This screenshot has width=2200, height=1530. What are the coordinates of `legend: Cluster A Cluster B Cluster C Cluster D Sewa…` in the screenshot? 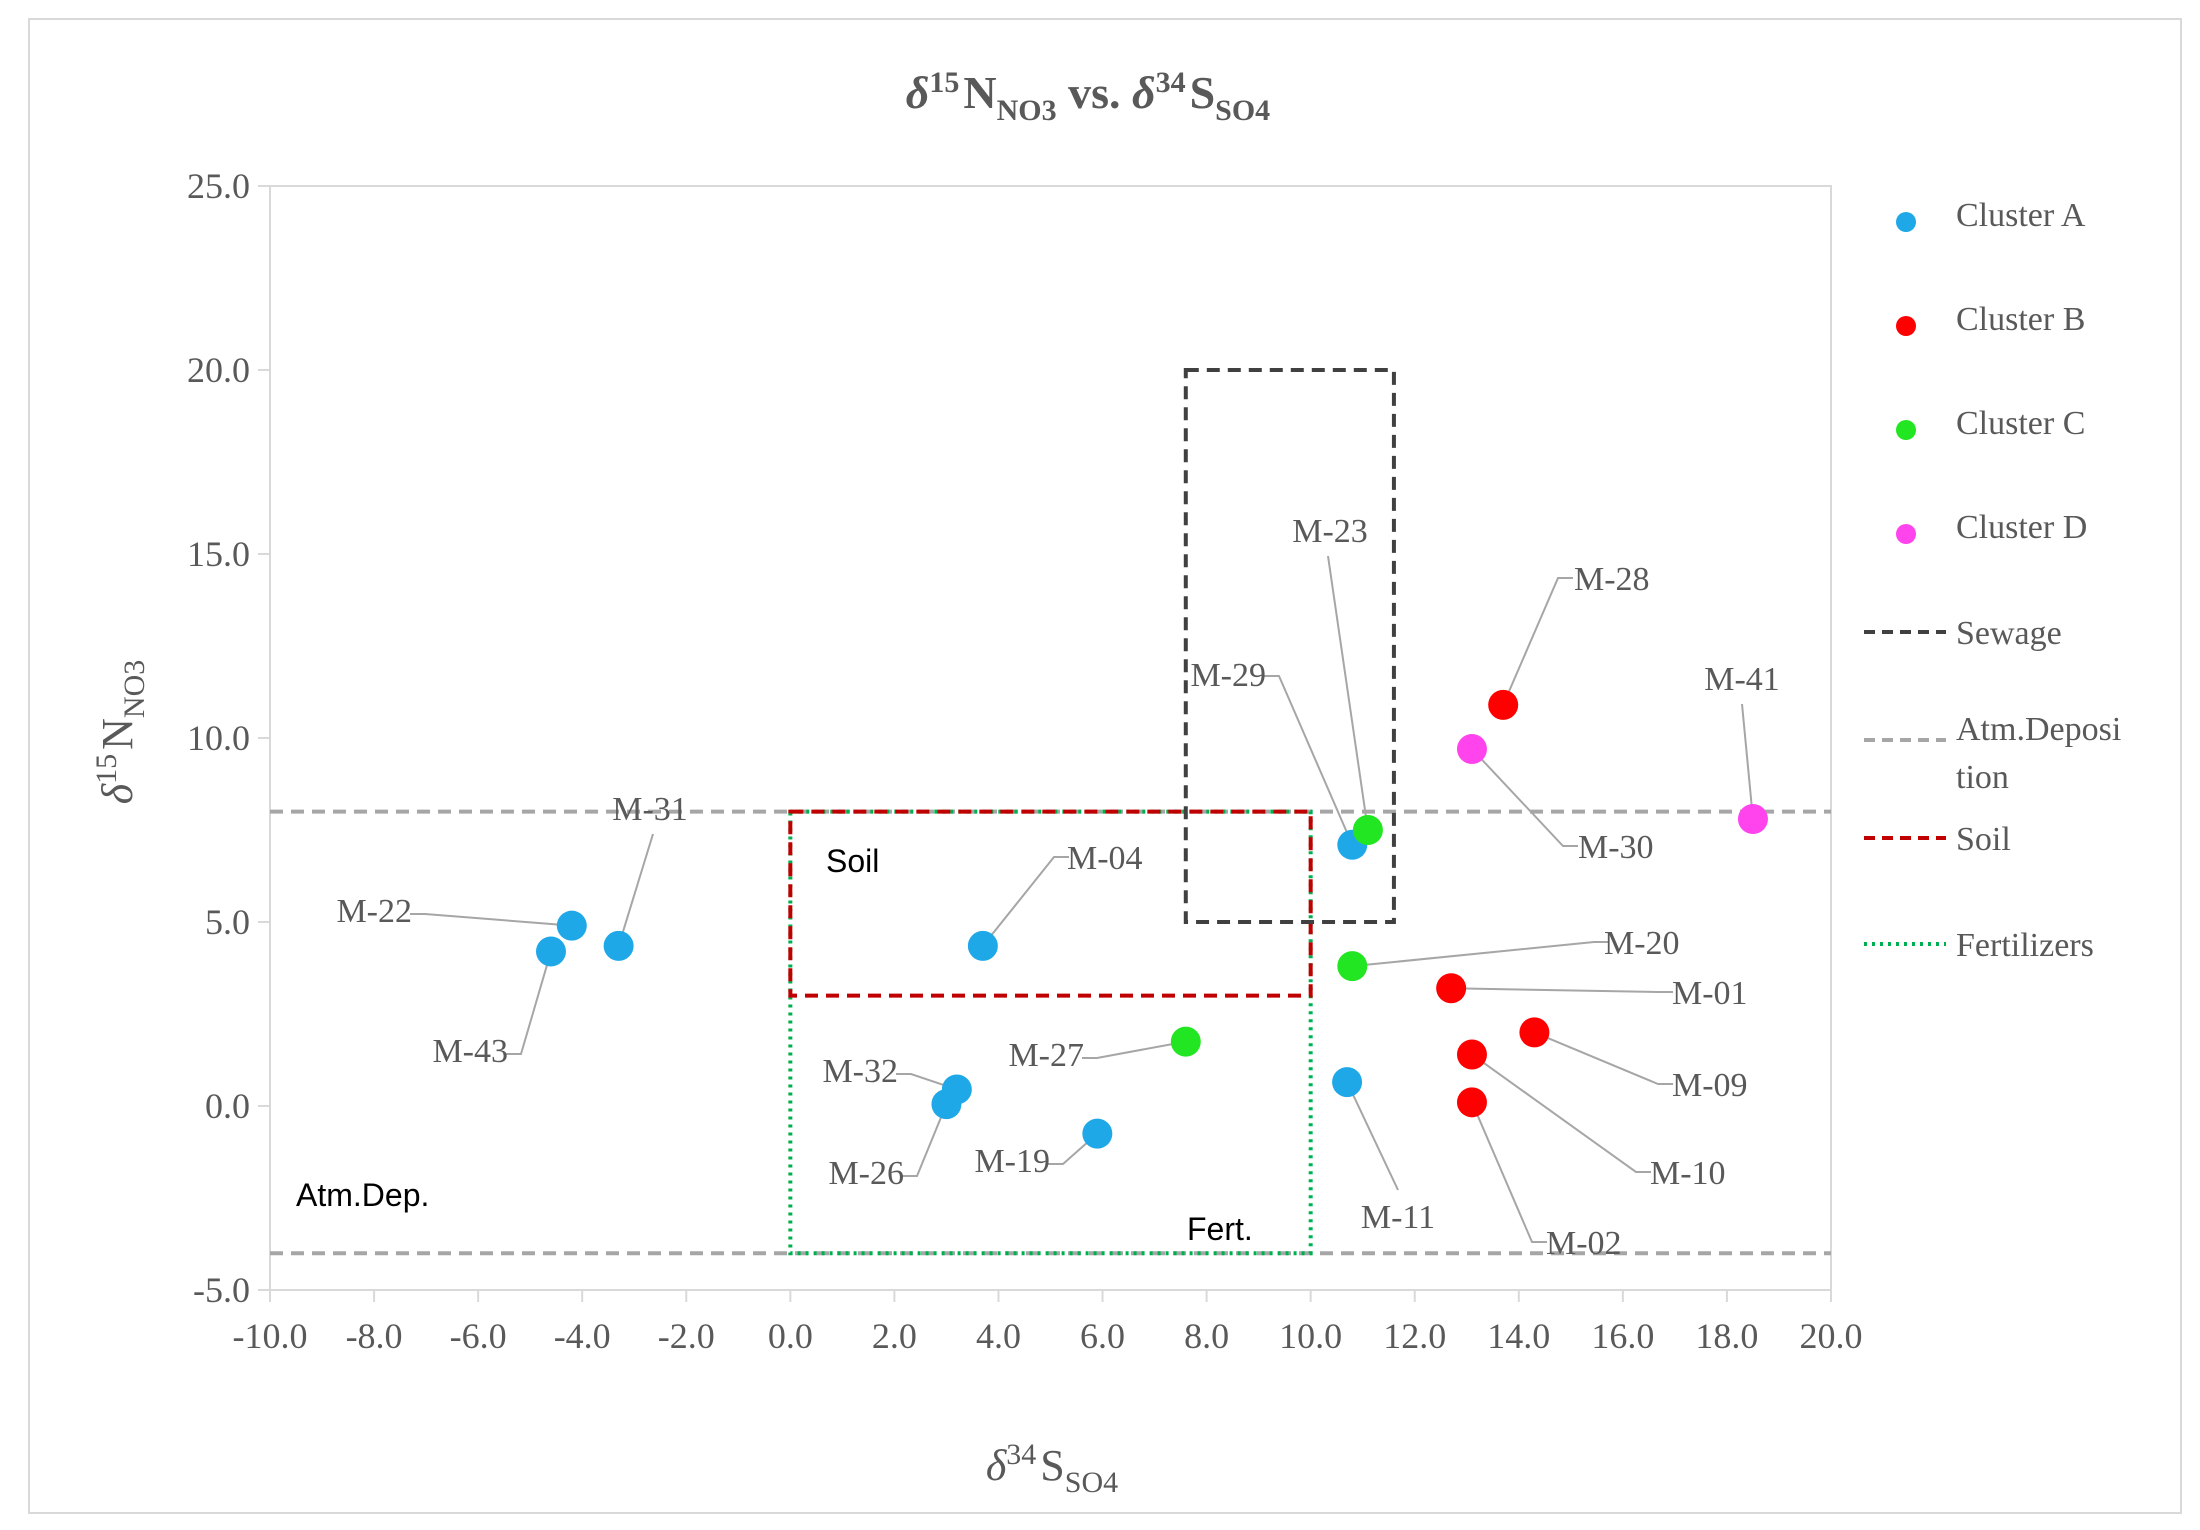 It's located at (1992, 580).